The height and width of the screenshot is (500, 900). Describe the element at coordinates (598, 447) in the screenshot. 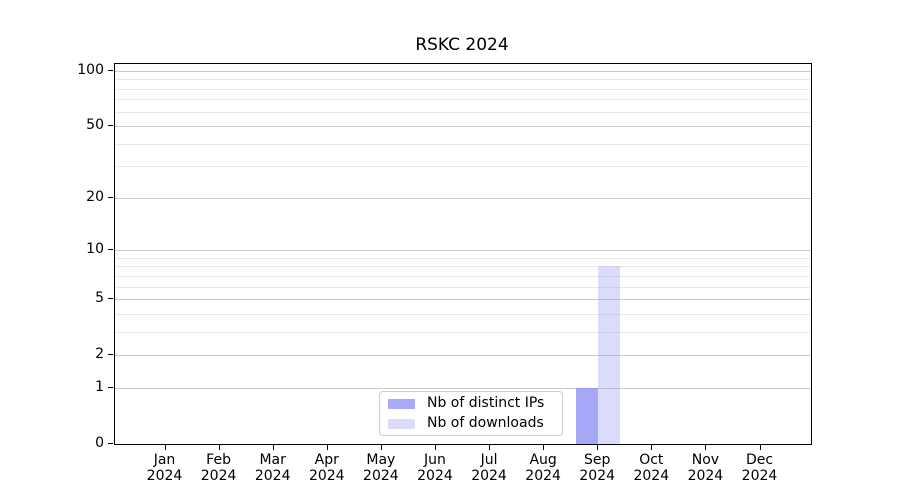

I see `x-tick-Sep` at that location.